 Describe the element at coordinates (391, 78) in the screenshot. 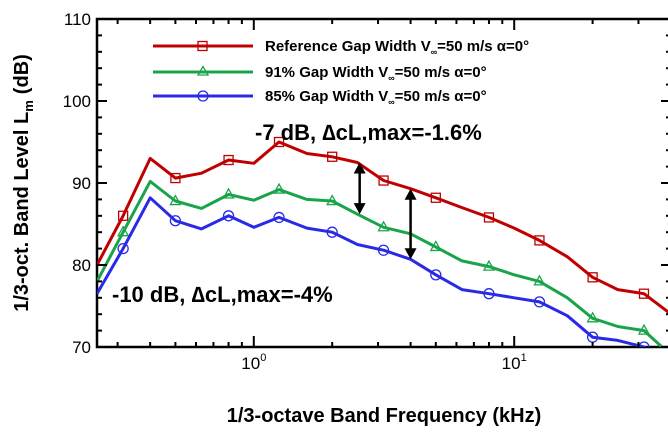

I see `legend-sub-91: ∞` at that location.